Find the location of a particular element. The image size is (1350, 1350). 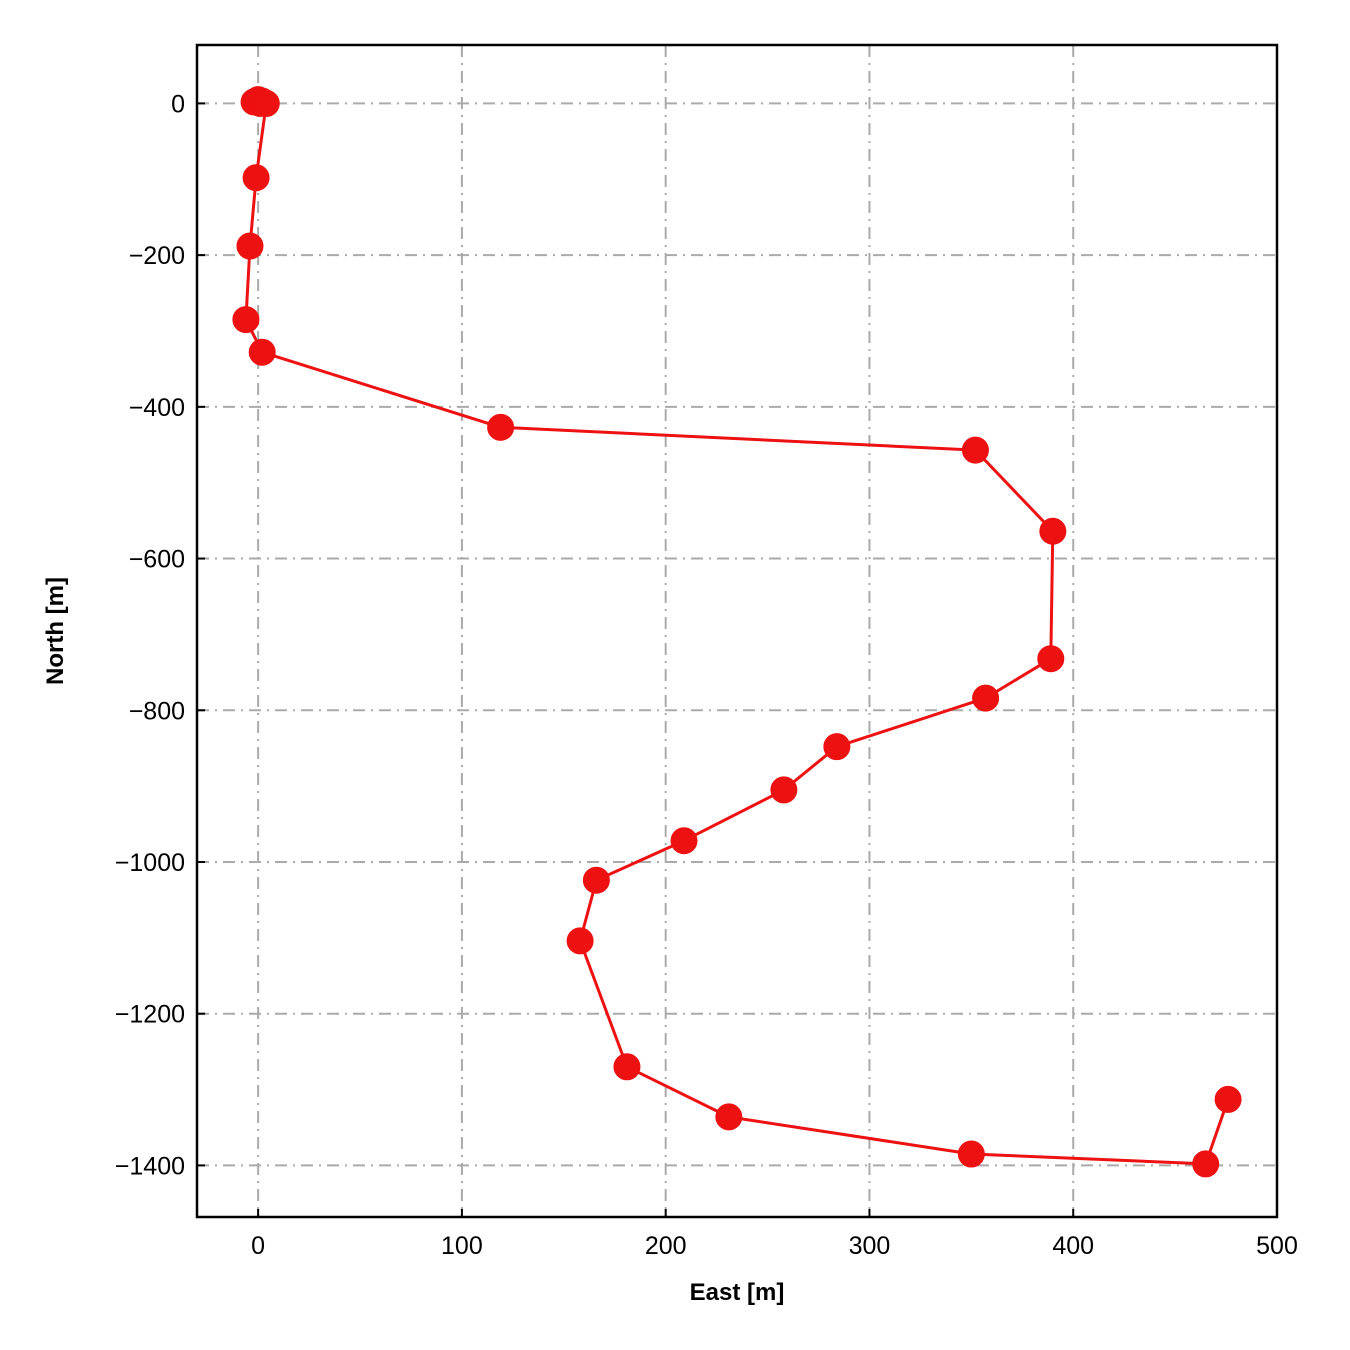

x-tick-label-1: 100 is located at coordinates (462, 1246).